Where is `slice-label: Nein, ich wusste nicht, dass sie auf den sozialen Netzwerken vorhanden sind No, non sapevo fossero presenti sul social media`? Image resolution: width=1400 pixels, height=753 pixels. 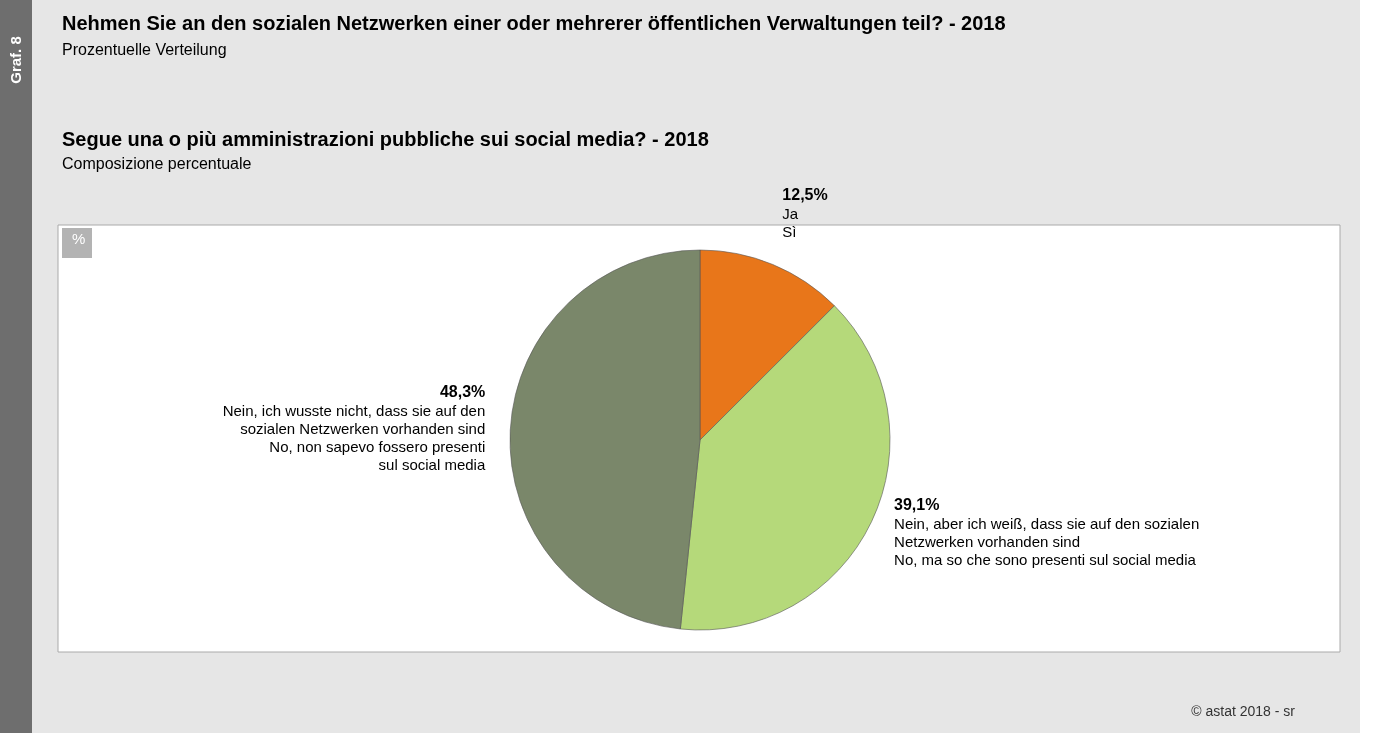
slice-label: Nein, ich wusste nicht, dass sie auf den sozialen Netzwerken vorhanden sind No, non sapevo fossero presenti sul social media is located at coordinates (354, 437).